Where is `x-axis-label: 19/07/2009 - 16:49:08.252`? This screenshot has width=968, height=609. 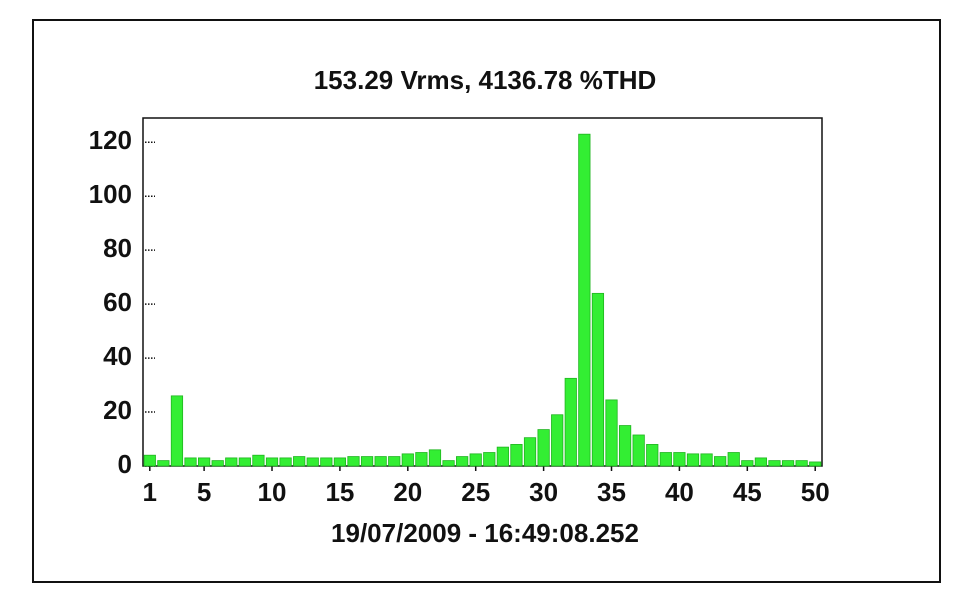
x-axis-label: 19/07/2009 - 16:49:08.252 is located at coordinates (485, 533).